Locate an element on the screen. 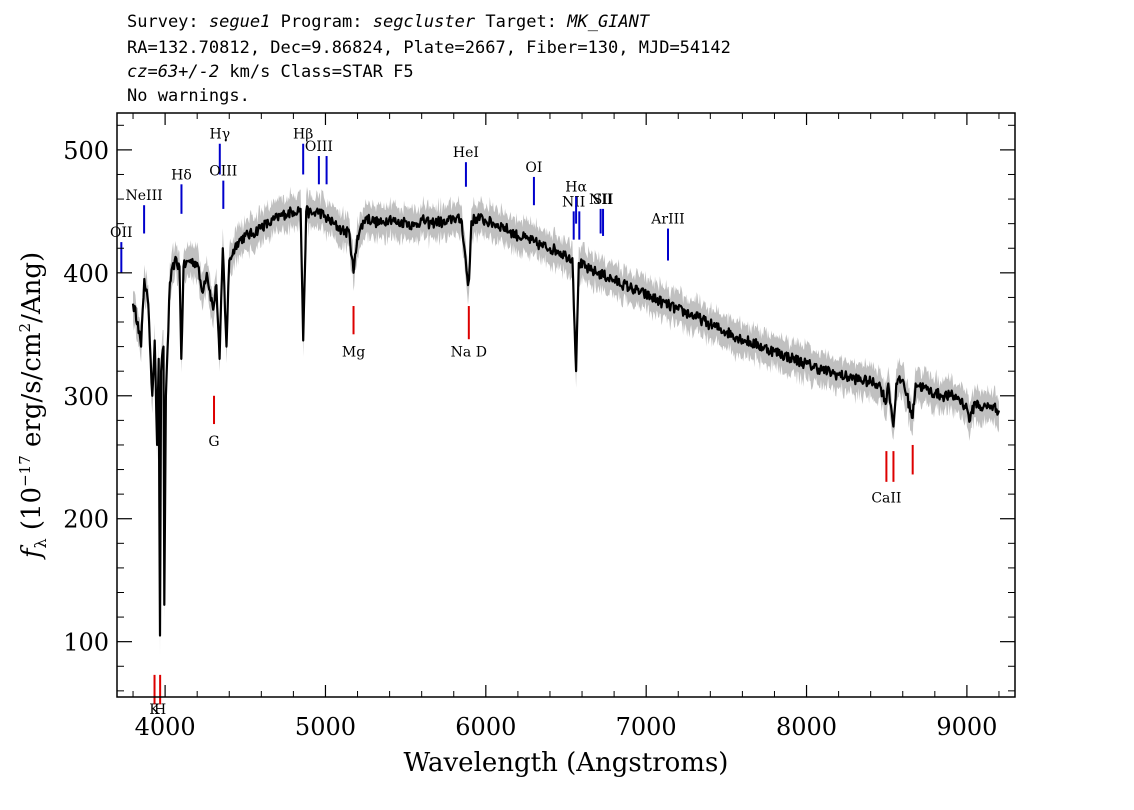 This screenshot has width=1134, height=810. program-value: segcluster is located at coordinates (424, 22).